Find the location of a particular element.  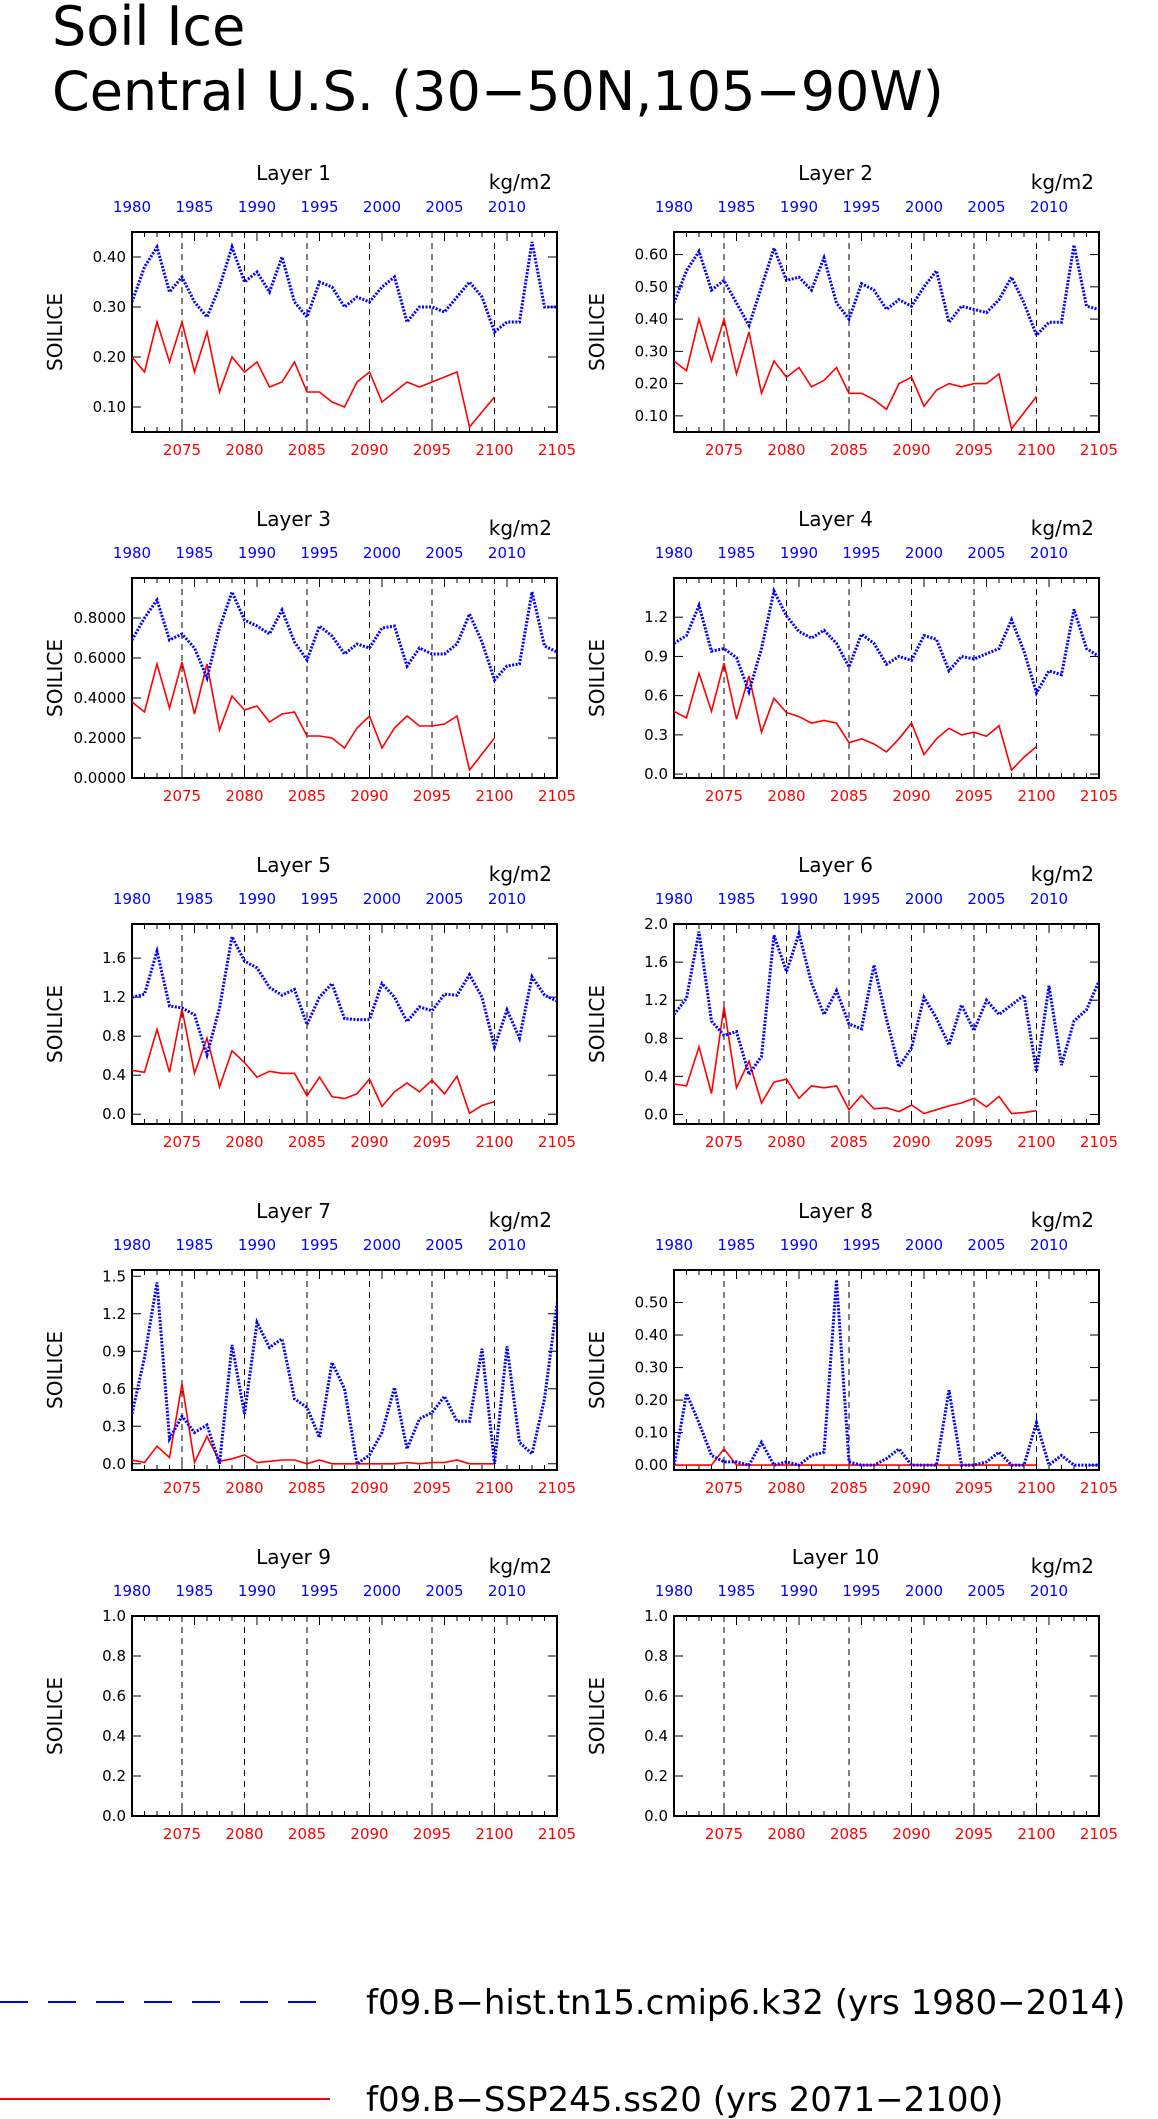

y-tick-label: 0.0000 is located at coordinates (100, 778).